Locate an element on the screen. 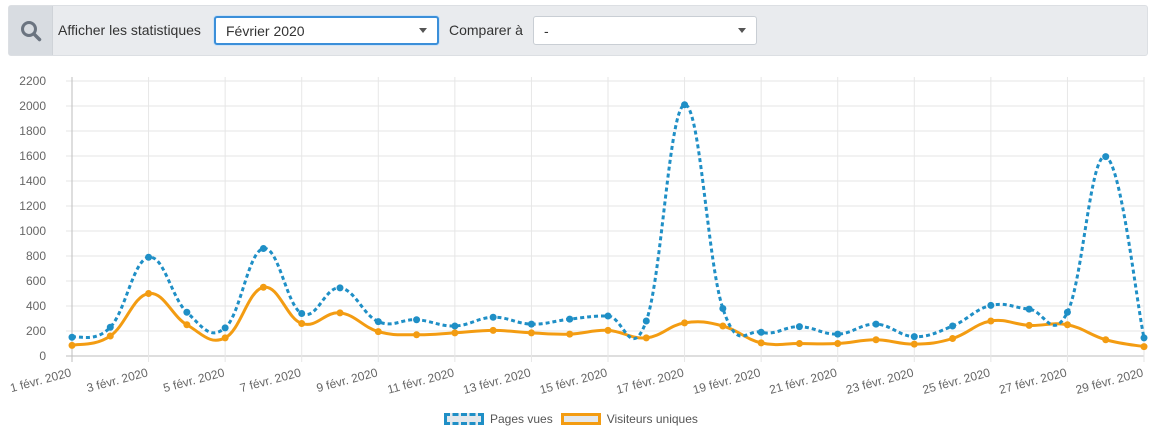 The image size is (1156, 433). chart-legend: Pages vues Visiteurs uniques is located at coordinates (575, 419).